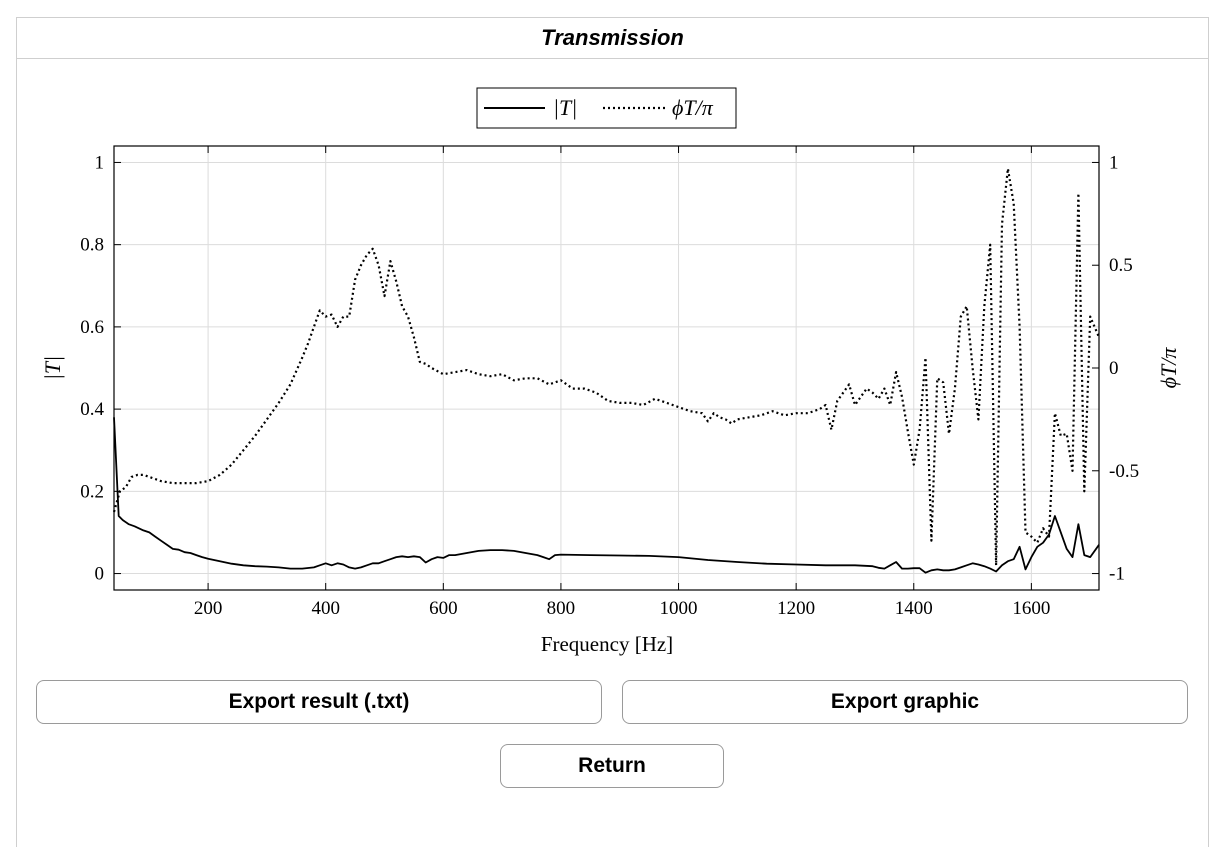  What do you see at coordinates (561, 608) in the screenshot?
I see `x-tick-label: 800` at bounding box center [561, 608].